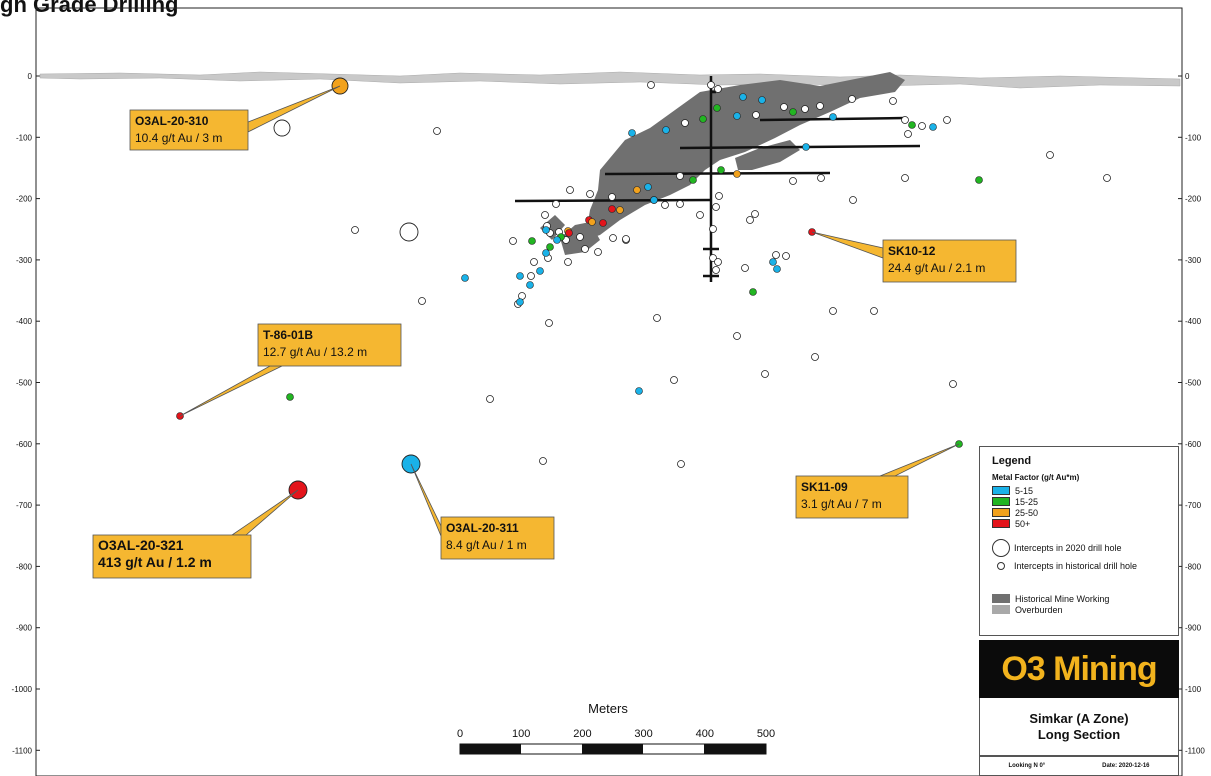 Image resolution: width=1211 pixels, height=776 pixels. Describe the element at coordinates (608, 708) in the screenshot. I see `scale-bar-title: Meters` at that location.